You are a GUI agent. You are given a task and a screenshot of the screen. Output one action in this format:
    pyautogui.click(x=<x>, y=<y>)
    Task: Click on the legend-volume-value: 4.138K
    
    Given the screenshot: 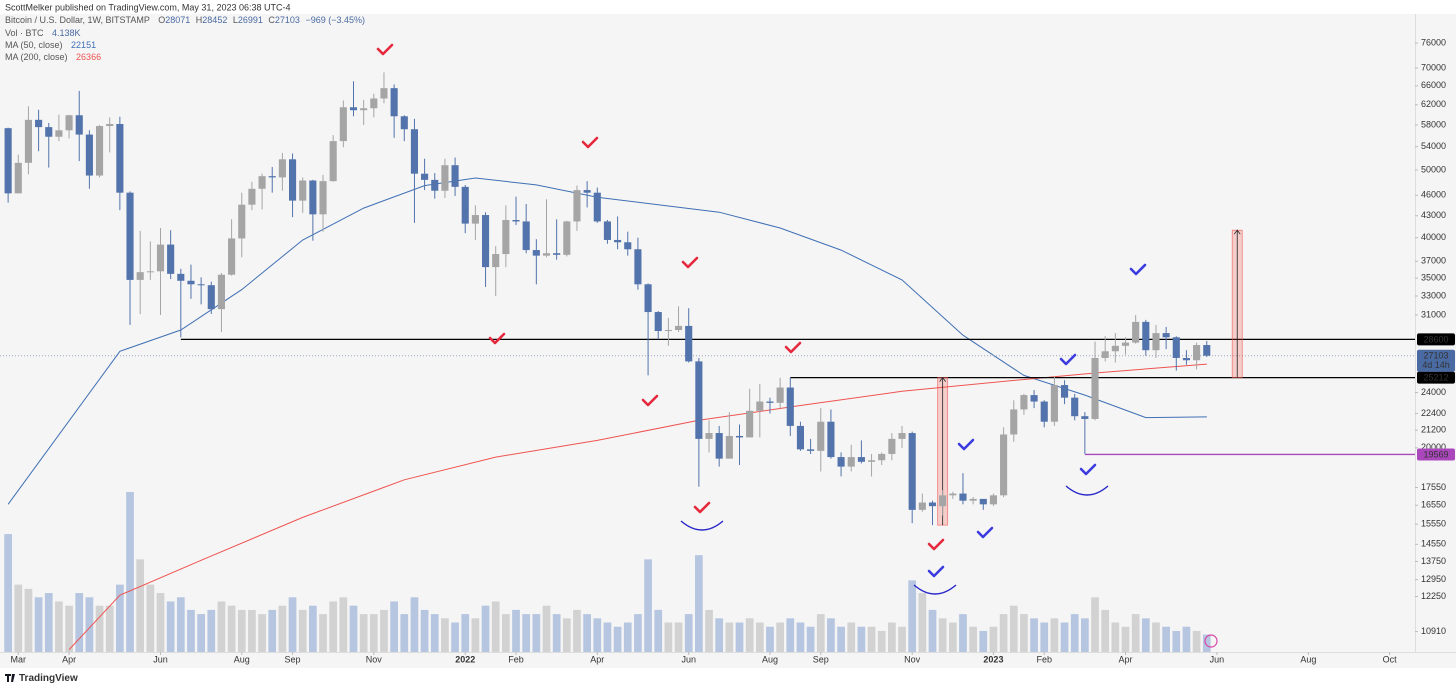 What is the action you would take?
    pyautogui.click(x=66, y=33)
    